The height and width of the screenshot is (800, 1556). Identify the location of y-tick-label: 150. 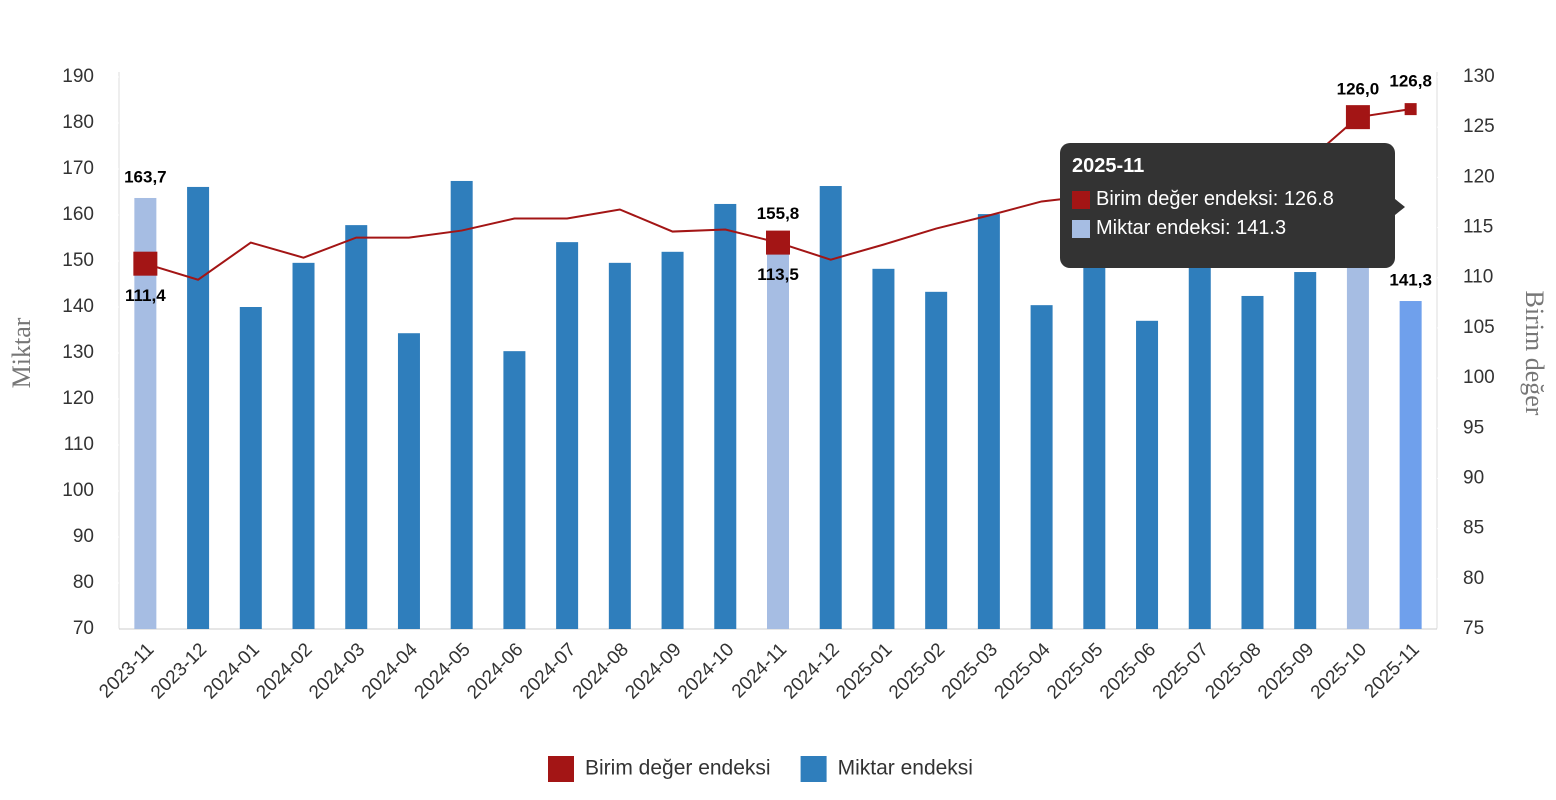
(78, 260).